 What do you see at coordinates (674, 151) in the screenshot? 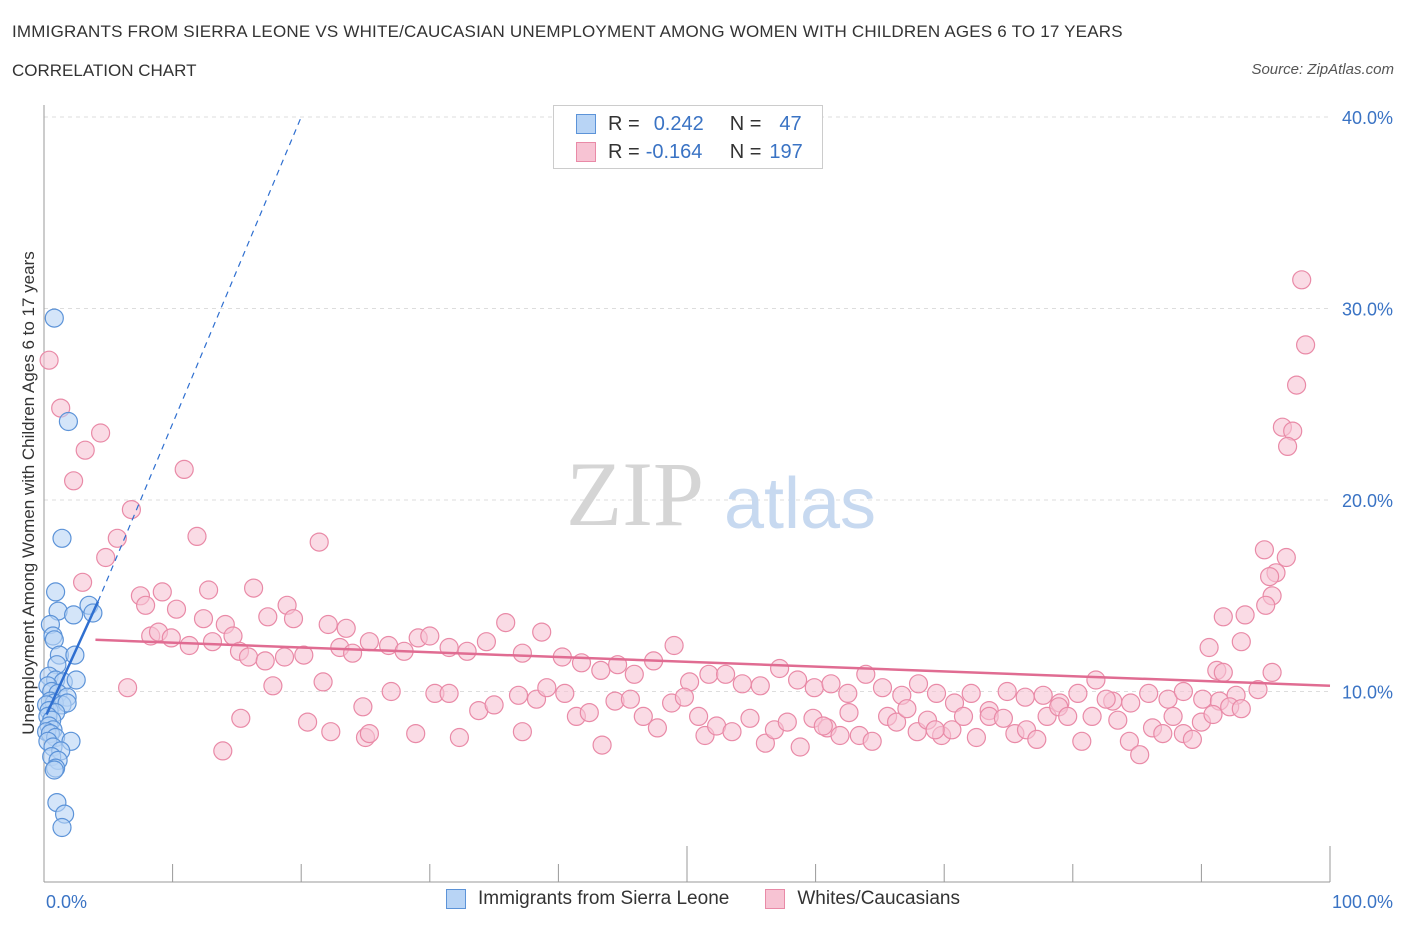
I see `legend-r-value: -0.164` at bounding box center [674, 151].